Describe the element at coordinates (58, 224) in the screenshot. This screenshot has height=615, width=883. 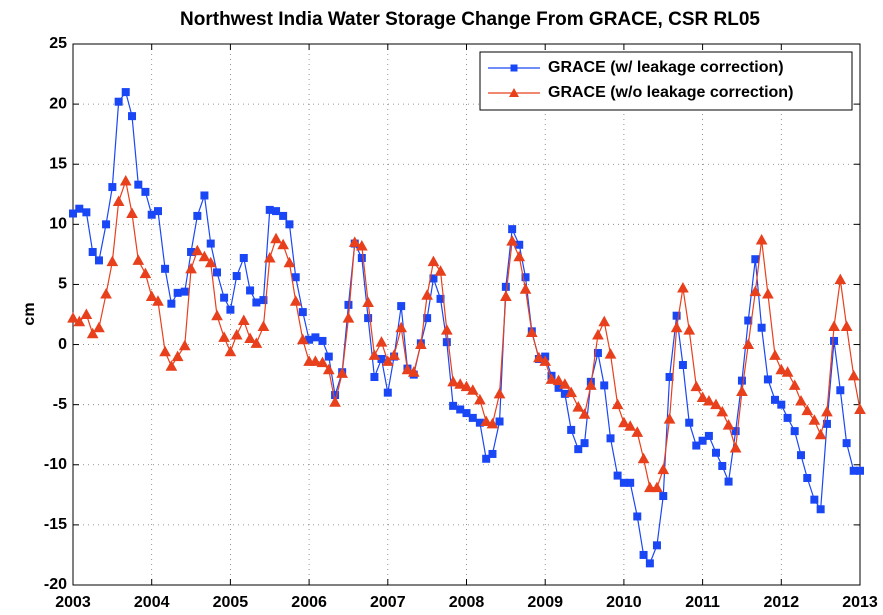
I see `y-tick-label: 10` at that location.